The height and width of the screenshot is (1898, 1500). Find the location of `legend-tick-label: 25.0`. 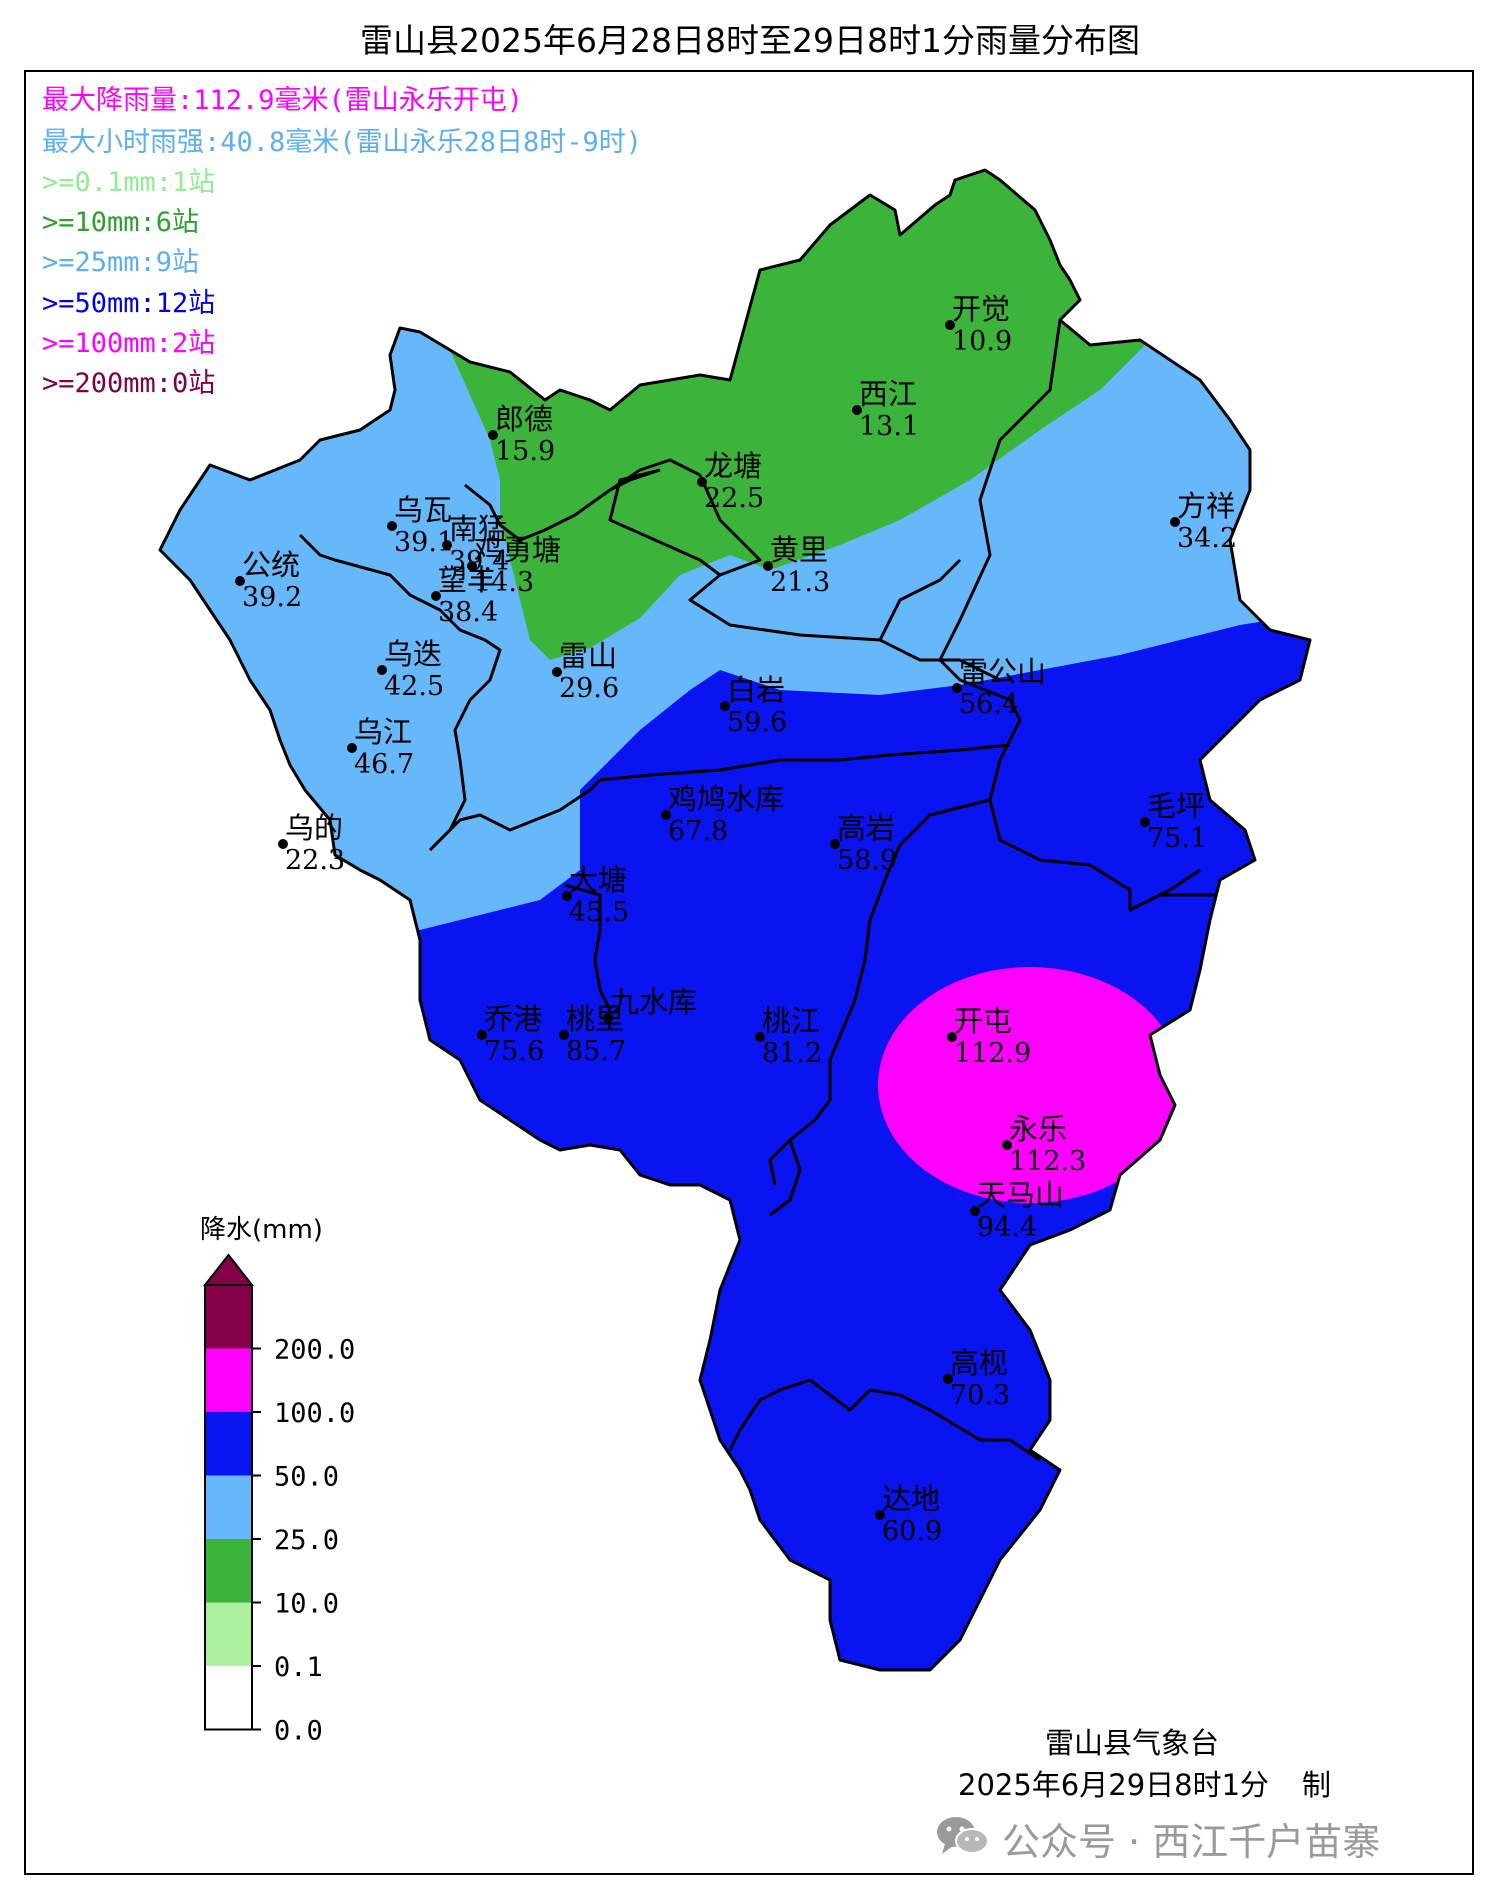

legend-tick-label: 25.0 is located at coordinates (306, 1540).